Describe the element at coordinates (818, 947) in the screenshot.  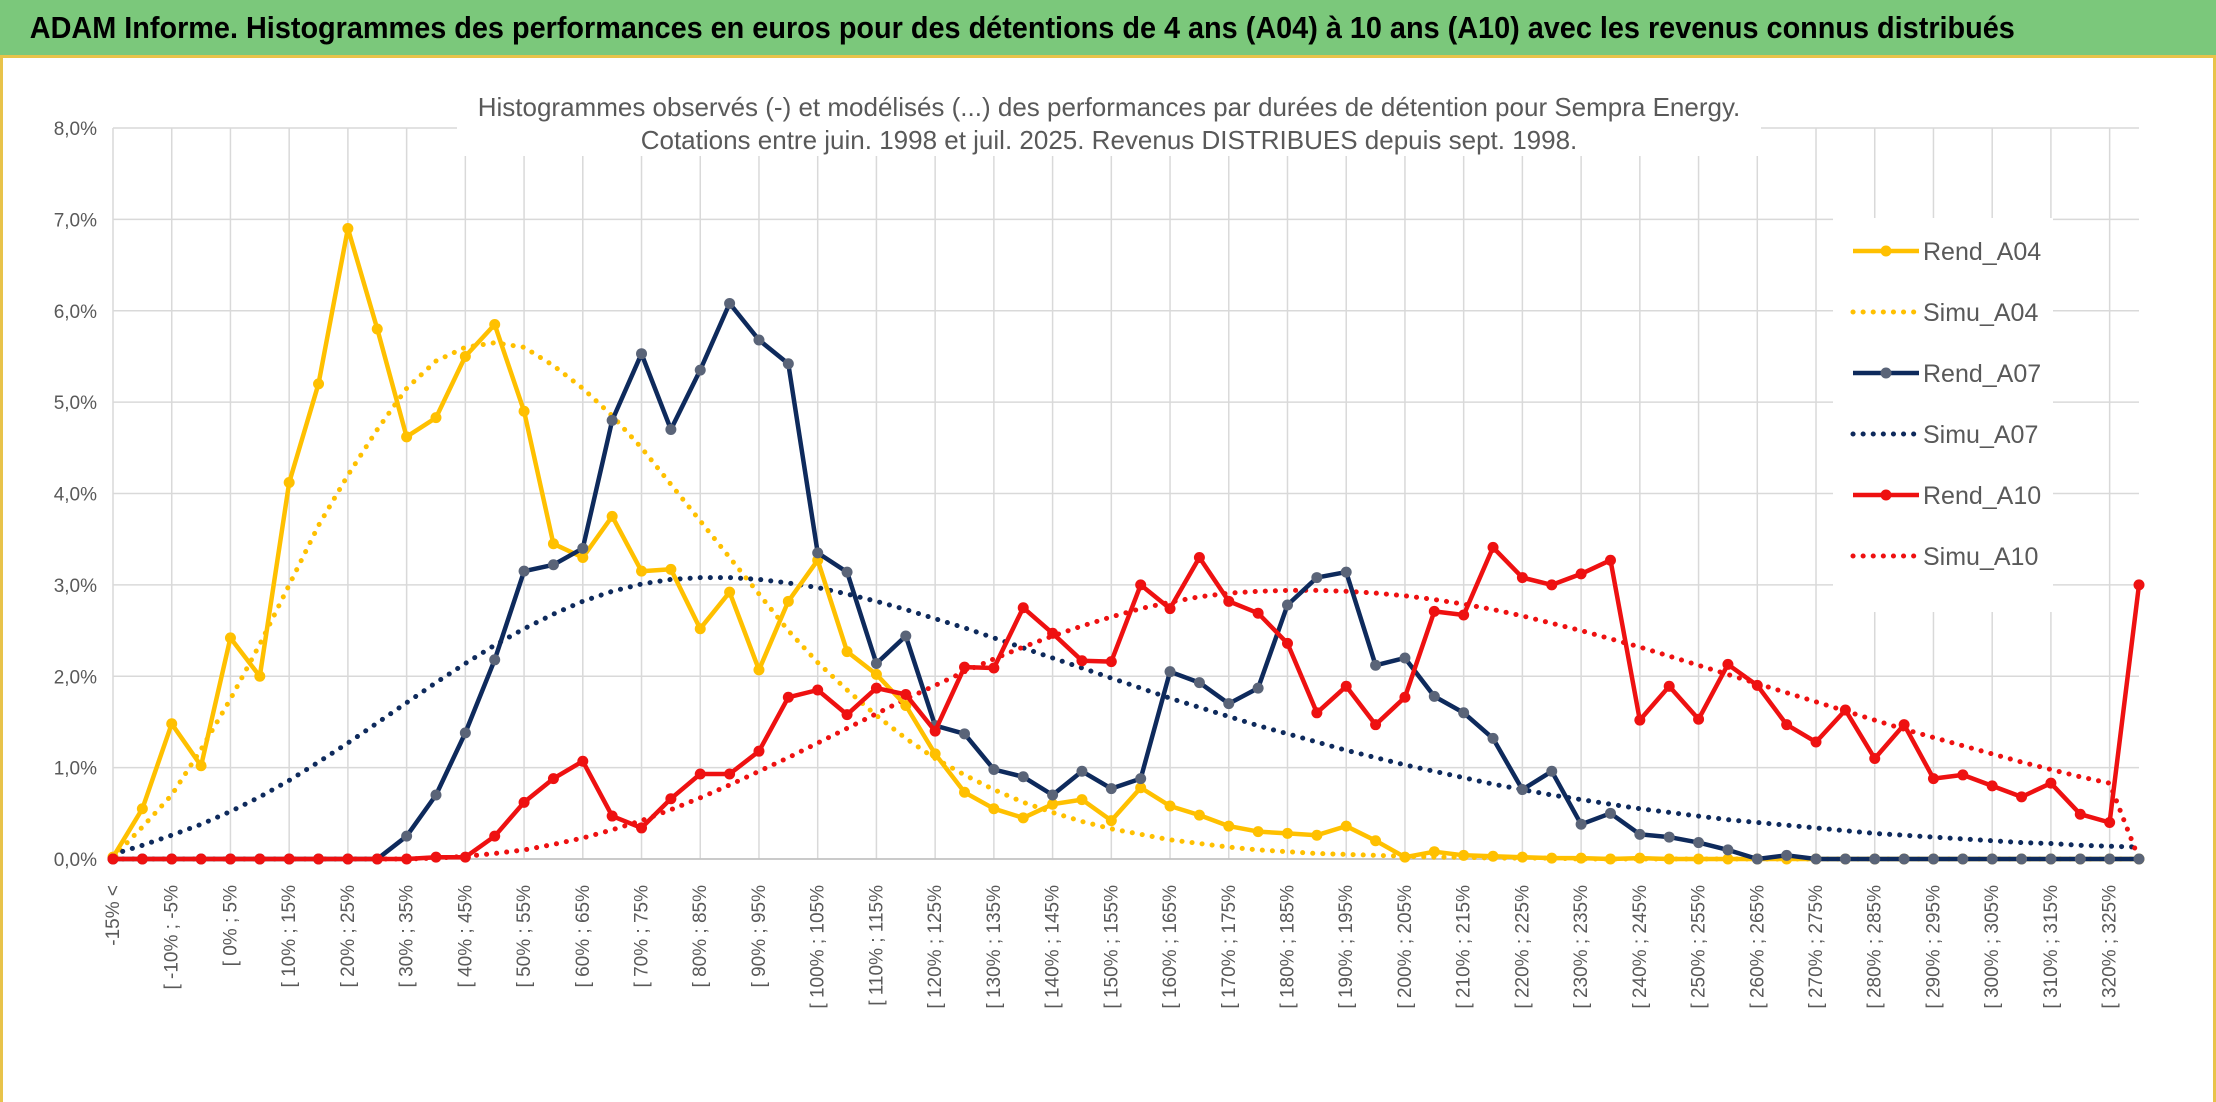
I see `x-tick-label: [ 100% ; 105%` at that location.